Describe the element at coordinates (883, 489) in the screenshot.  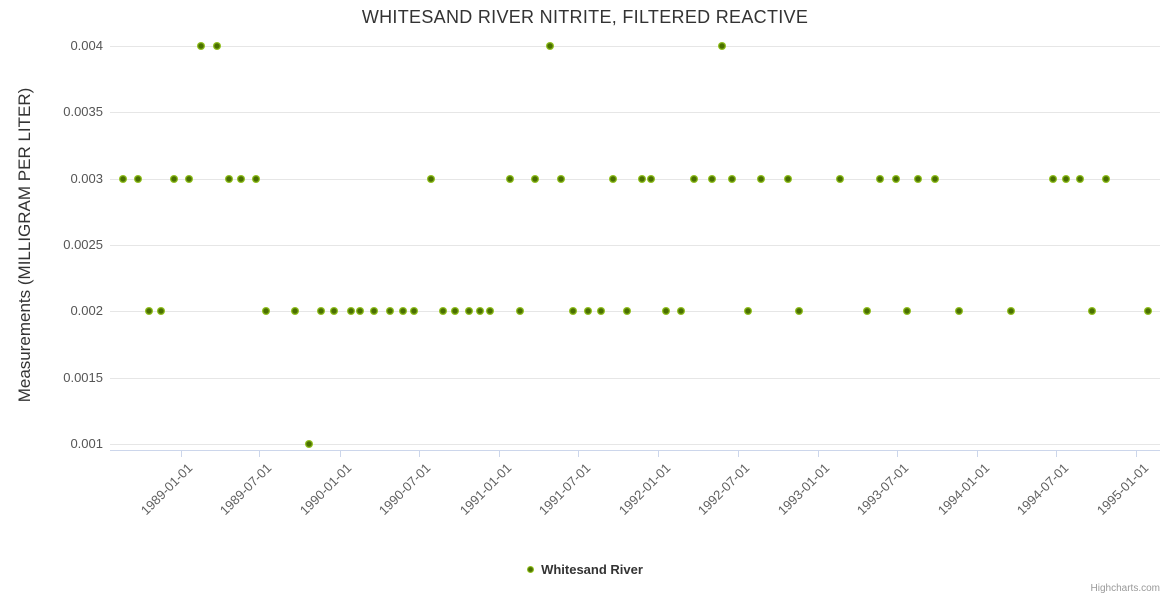
I see `x-axis-tick-label: 1993-07-01` at that location.